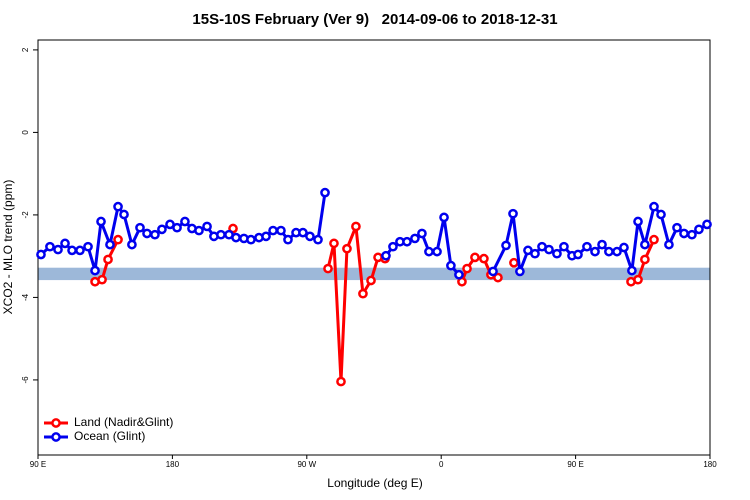  What do you see at coordinates (306, 464) in the screenshot?
I see `x-tick-label: 90 W` at bounding box center [306, 464].